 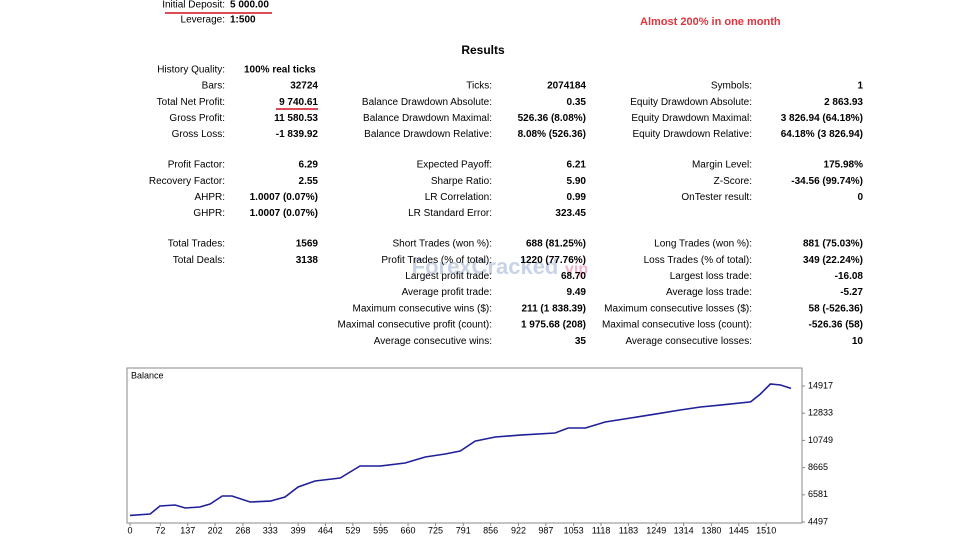 I want to click on note: Almost 200% in one month, so click(x=710, y=22).